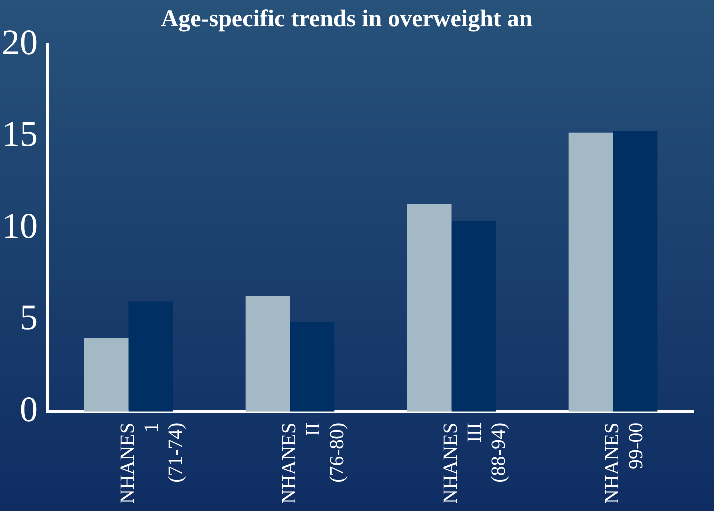  Describe the element at coordinates (20, 42) in the screenshot. I see `y-tick-label: 20` at that location.